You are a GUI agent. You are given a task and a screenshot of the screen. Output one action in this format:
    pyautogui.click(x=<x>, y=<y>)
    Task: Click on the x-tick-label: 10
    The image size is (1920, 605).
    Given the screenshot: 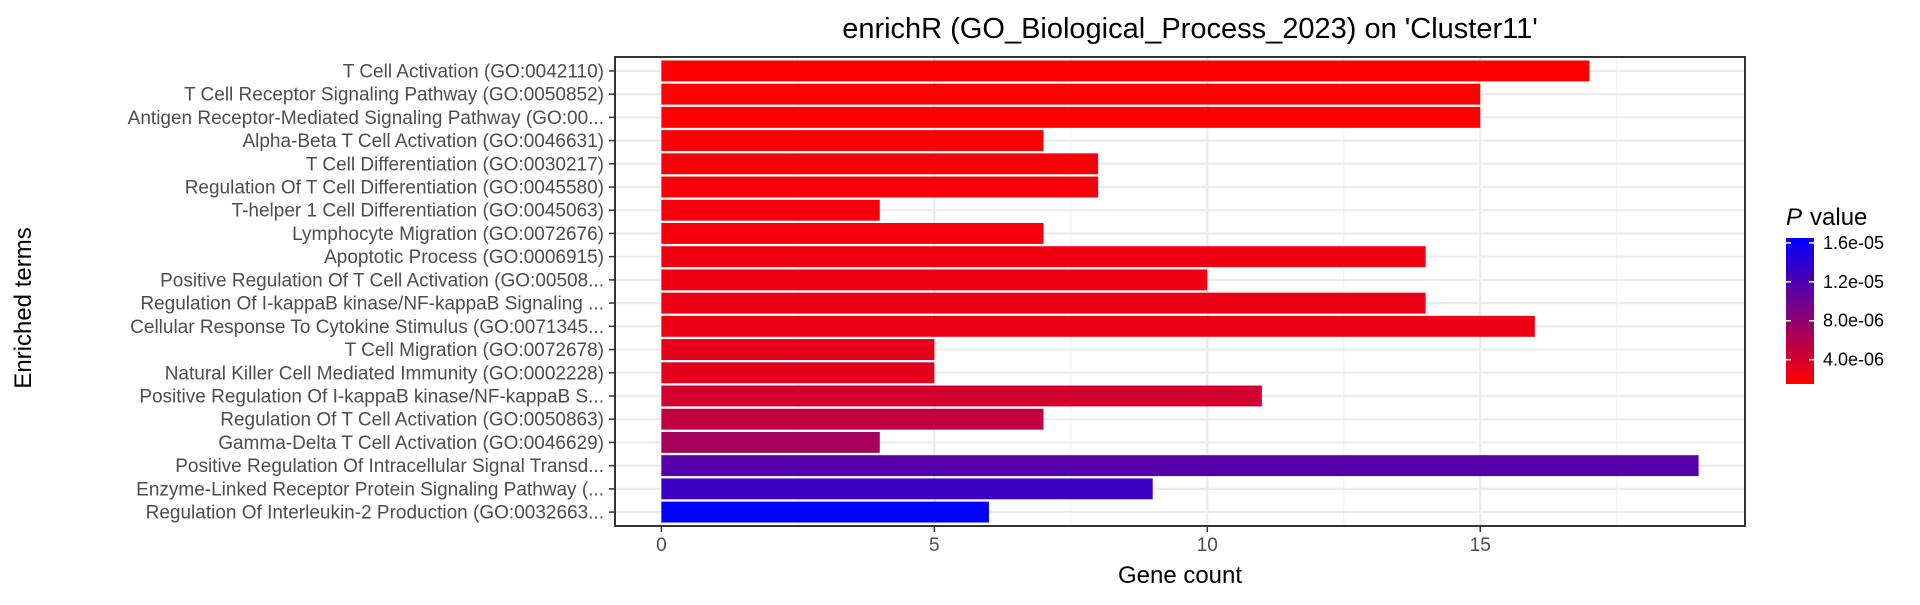 What is the action you would take?
    pyautogui.click(x=1207, y=545)
    